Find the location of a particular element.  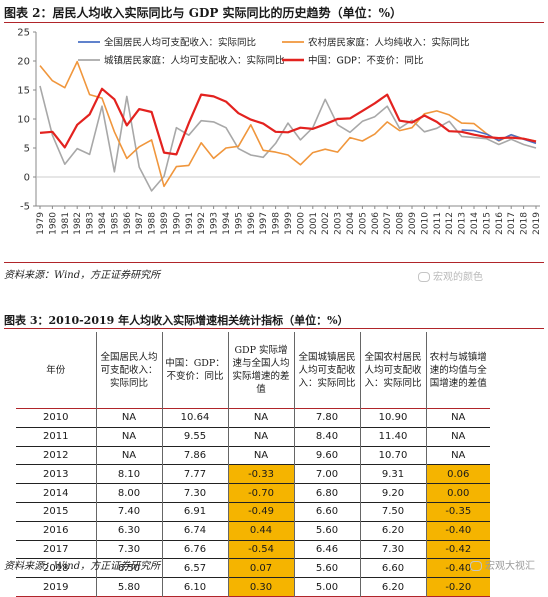

cell-urban: 5.60 is located at coordinates (327, 531).